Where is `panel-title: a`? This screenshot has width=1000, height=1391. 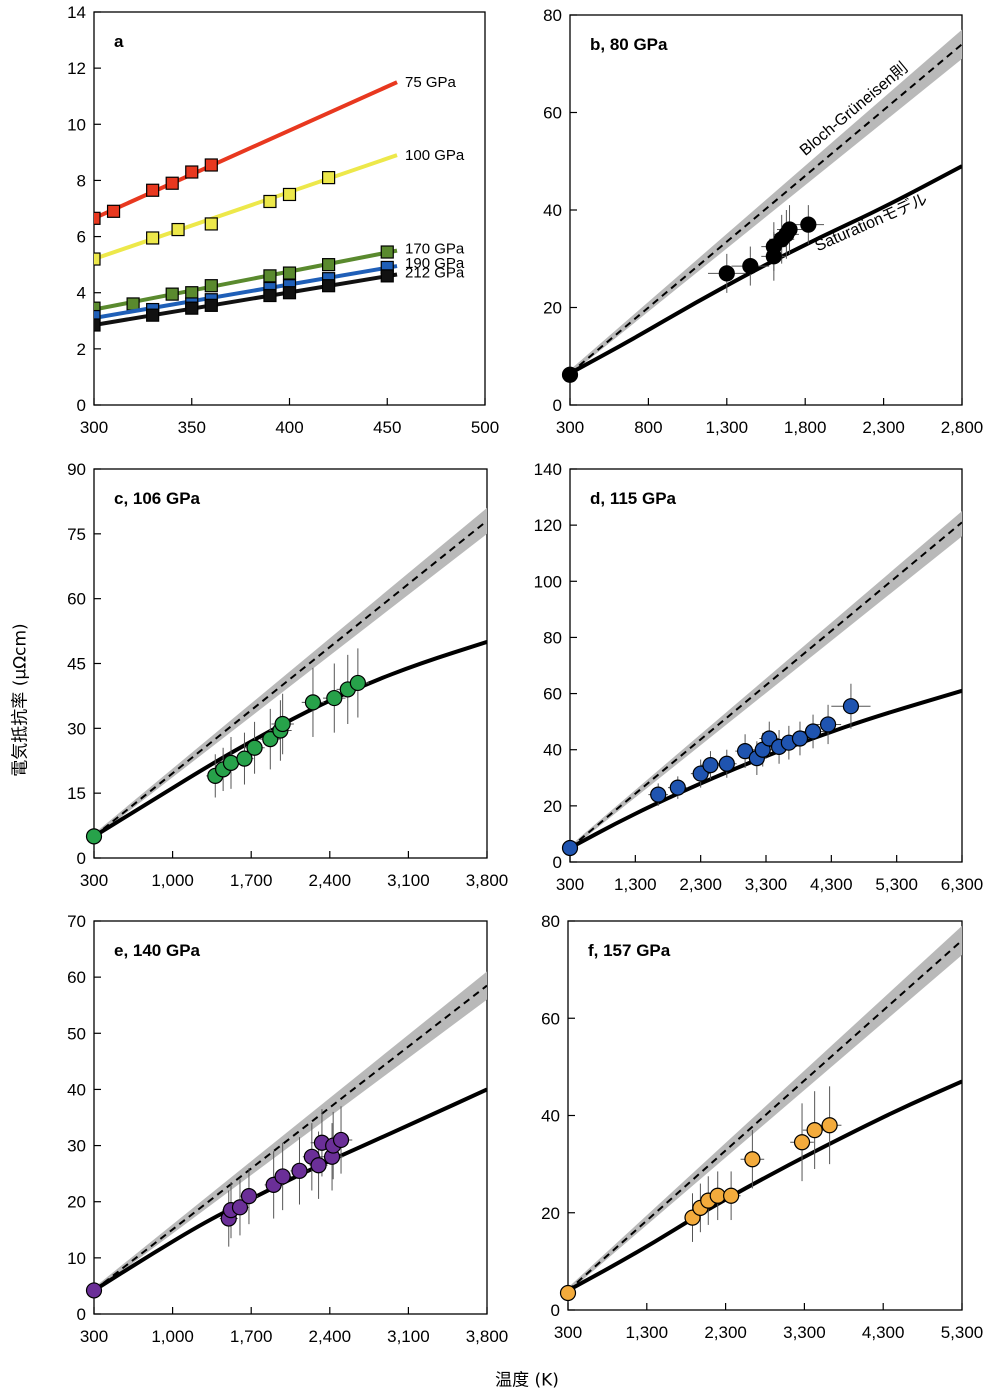 panel-title: a is located at coordinates (119, 41).